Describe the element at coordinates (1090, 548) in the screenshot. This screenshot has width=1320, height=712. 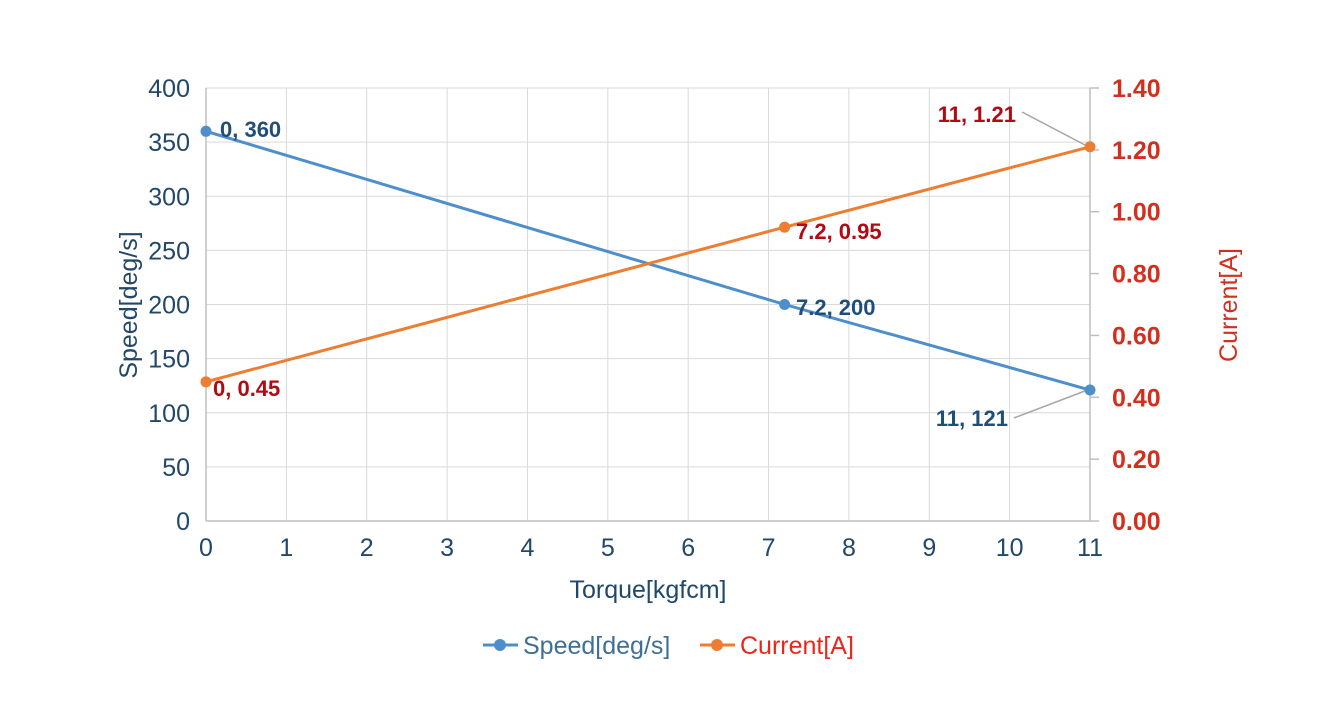
I see `x-axis-tick-label: 11` at that location.